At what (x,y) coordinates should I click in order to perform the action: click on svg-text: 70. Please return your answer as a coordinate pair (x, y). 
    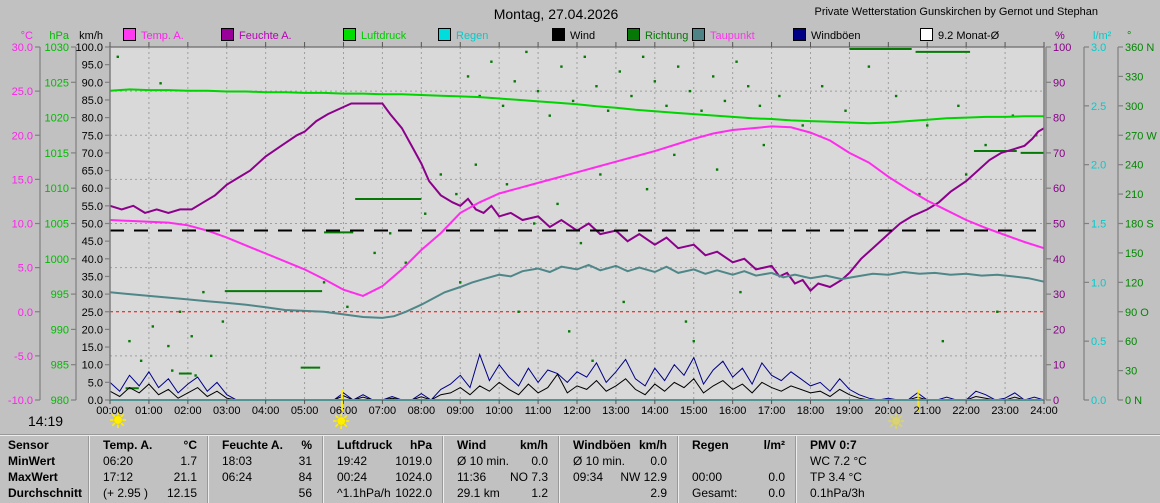
    Looking at the image, I should click on (1059, 154).